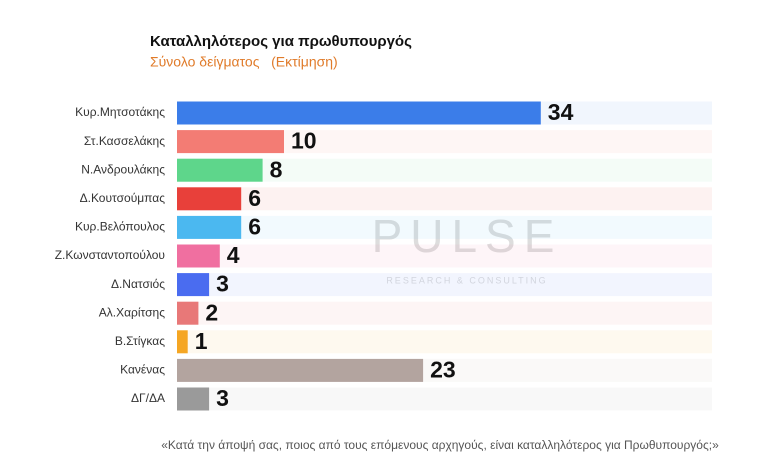 Image resolution: width=774 pixels, height=460 pixels. I want to click on value-label: 1, so click(201, 341).